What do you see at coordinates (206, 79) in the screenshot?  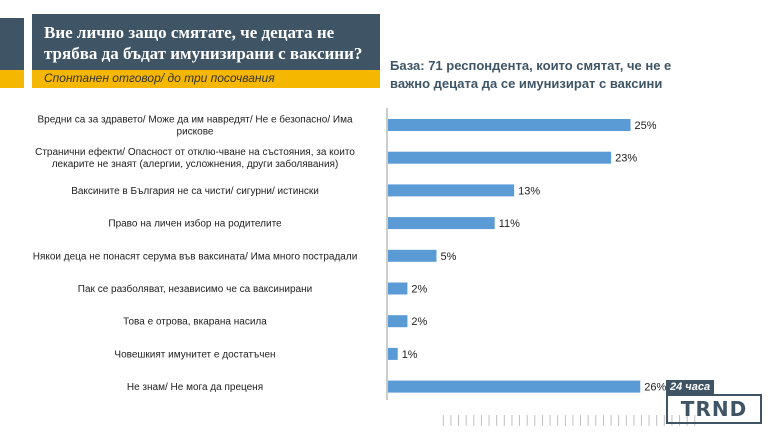 I see `chart-subtitle: Спонтанен отговор/ до три посочвания` at bounding box center [206, 79].